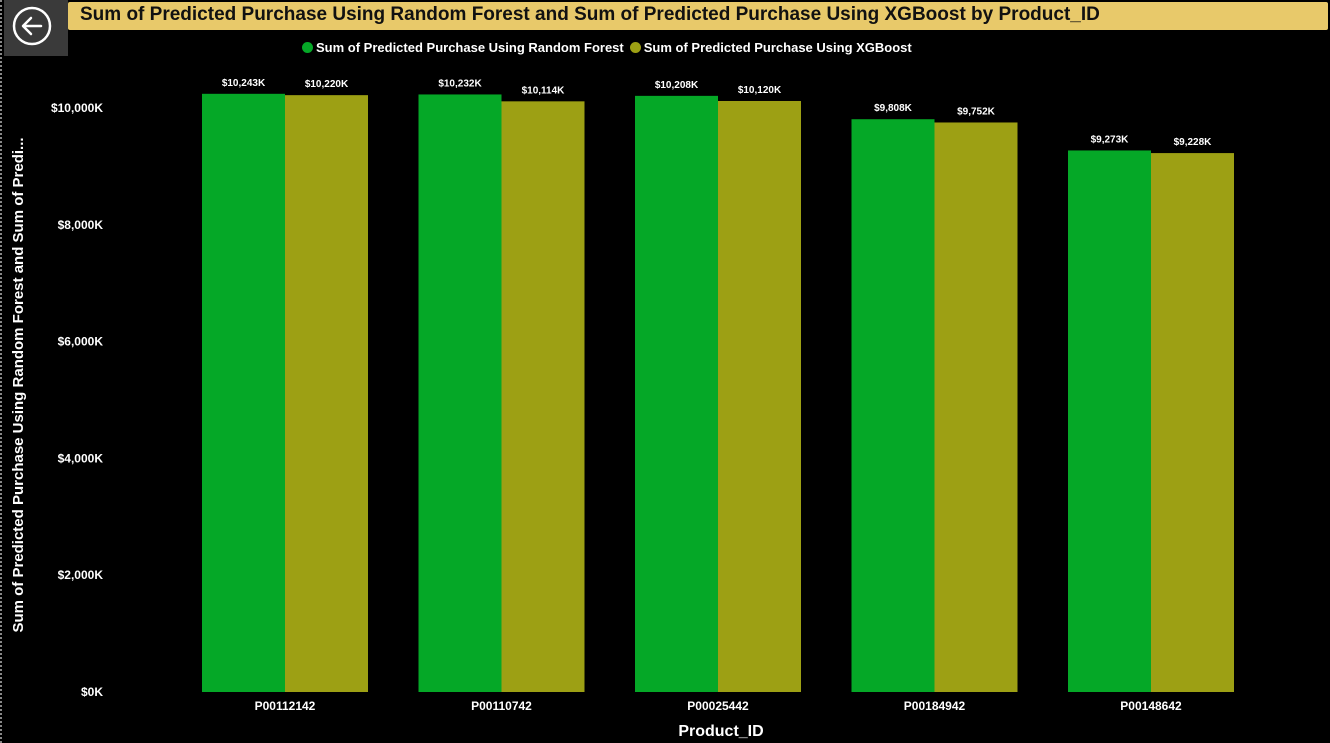 The width and height of the screenshot is (1330, 743). What do you see at coordinates (244, 83) in the screenshot?
I see `data-label-random-forest: $10,243K` at bounding box center [244, 83].